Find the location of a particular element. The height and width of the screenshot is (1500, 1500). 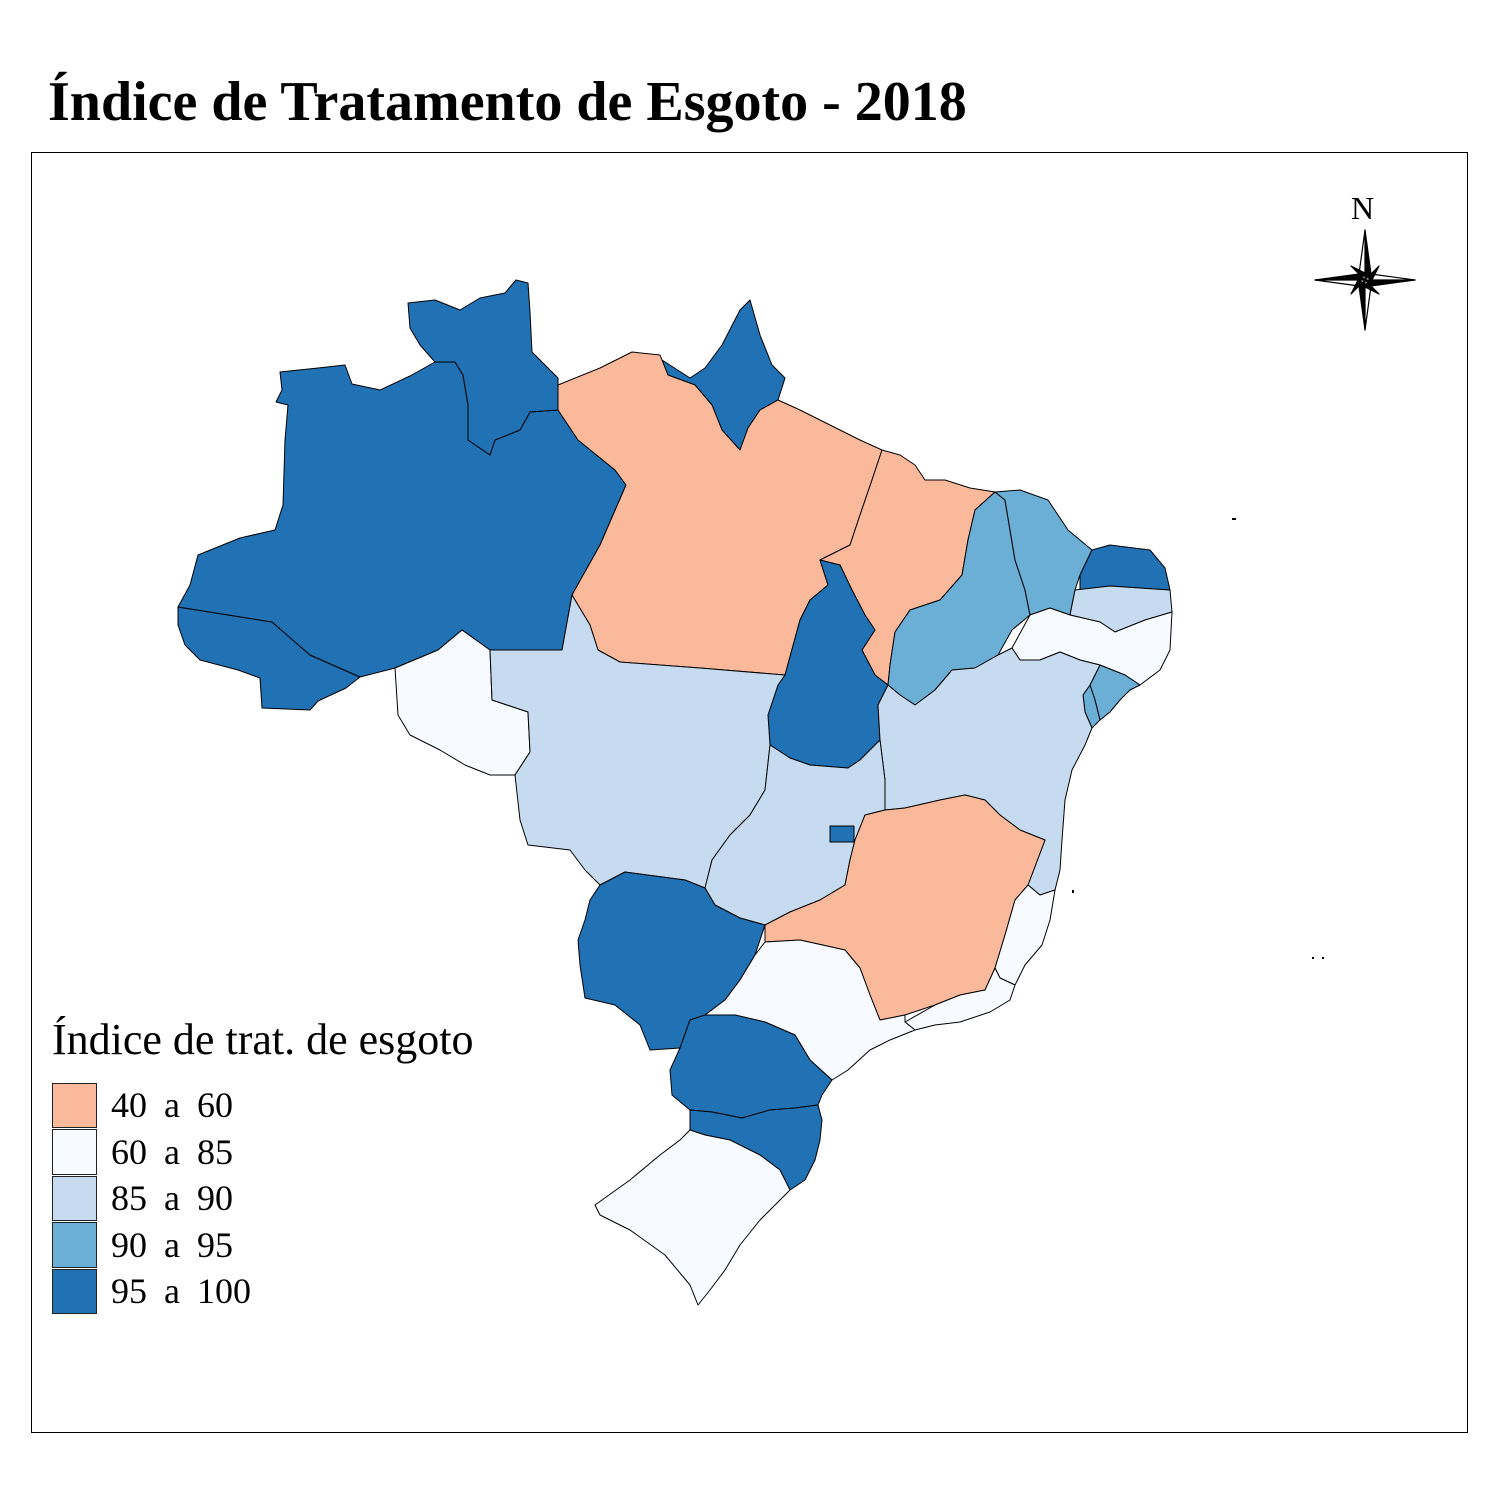

legend-label: 95 a 100 is located at coordinates (181, 1291).